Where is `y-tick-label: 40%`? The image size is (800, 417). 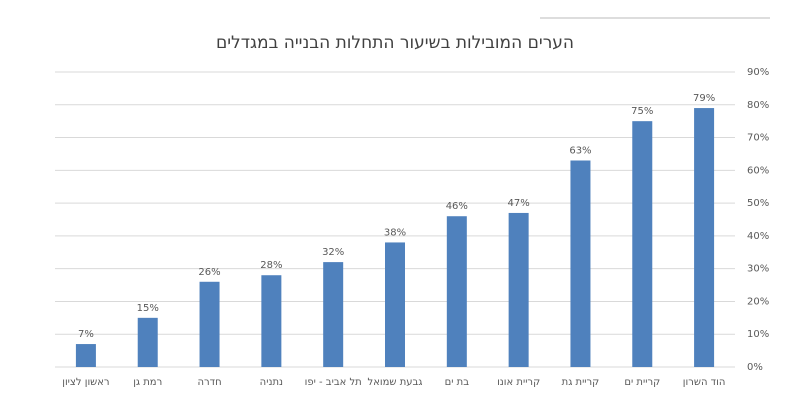
y-tick-label: 40% is located at coordinates (758, 236).